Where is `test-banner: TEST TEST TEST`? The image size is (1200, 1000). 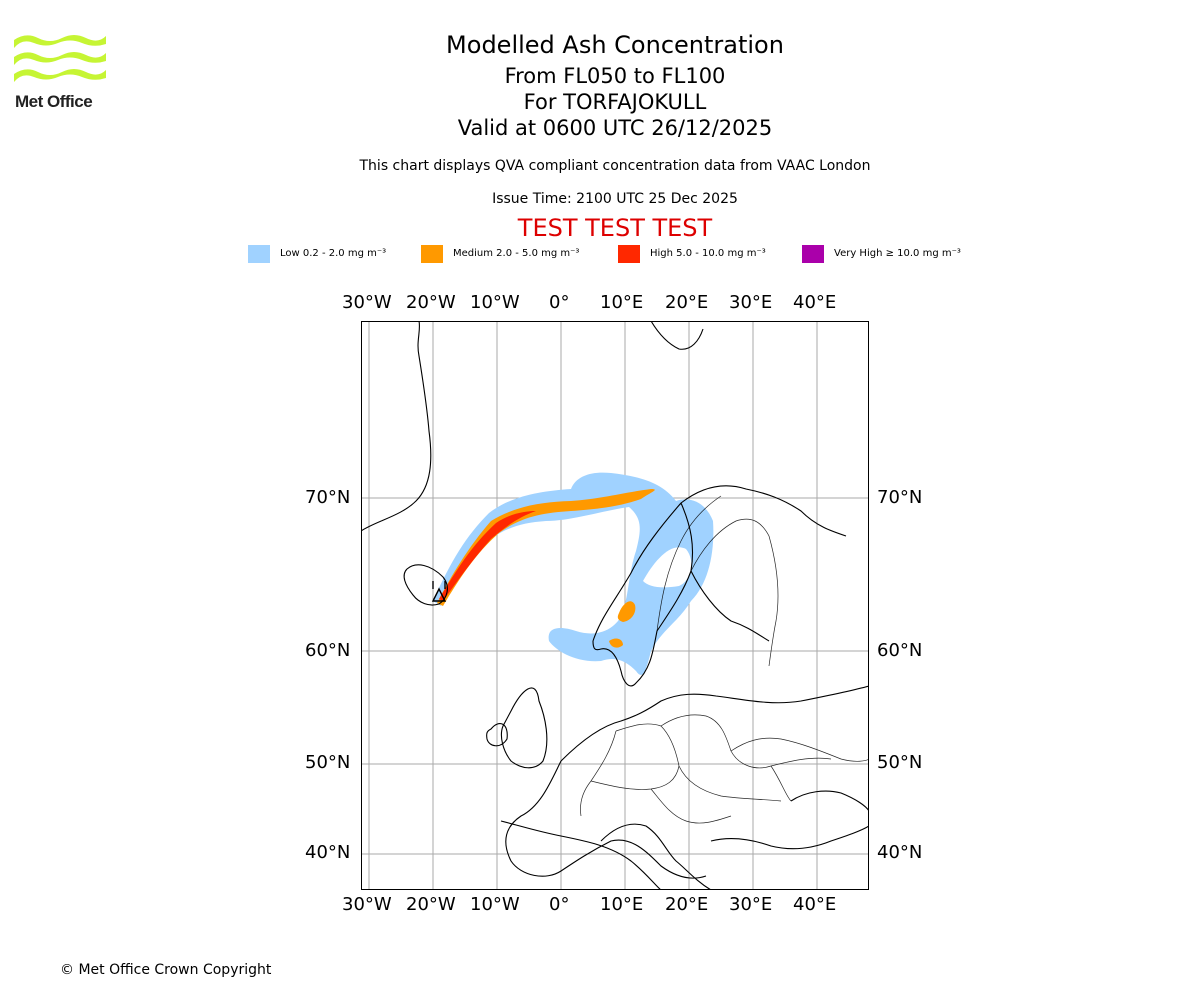
test-banner: TEST TEST TEST is located at coordinates (615, 228).